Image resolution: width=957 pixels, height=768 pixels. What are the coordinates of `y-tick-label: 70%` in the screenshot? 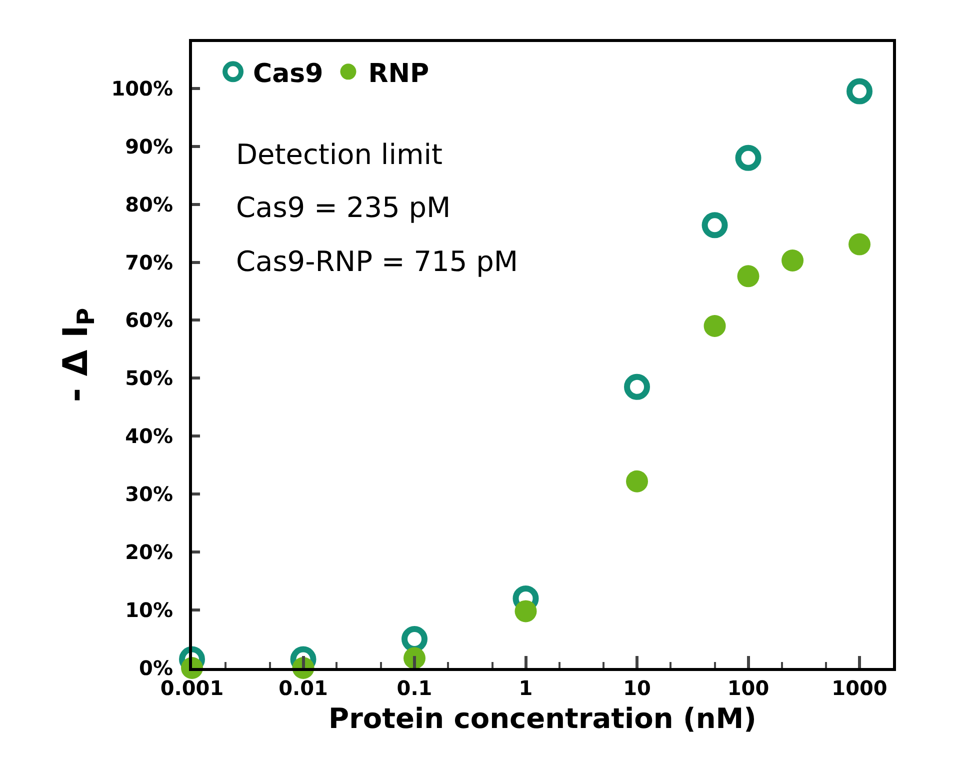 It's located at (149, 262).